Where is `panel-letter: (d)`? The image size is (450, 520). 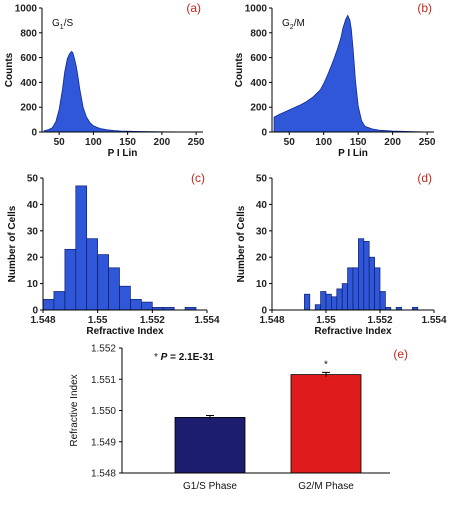
panel-letter: (d) is located at coordinates (424, 178).